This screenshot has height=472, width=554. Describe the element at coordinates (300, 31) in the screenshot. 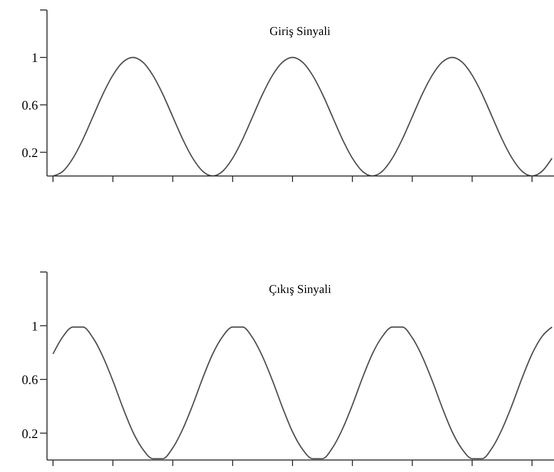

I see `text: Giriş Sinyali` at that location.